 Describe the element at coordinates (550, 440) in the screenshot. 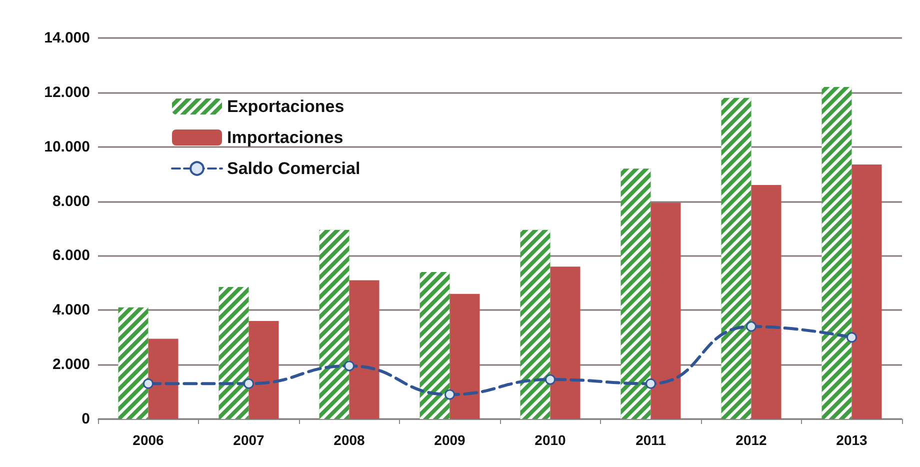

I see `x-tick-label: 2010` at that location.